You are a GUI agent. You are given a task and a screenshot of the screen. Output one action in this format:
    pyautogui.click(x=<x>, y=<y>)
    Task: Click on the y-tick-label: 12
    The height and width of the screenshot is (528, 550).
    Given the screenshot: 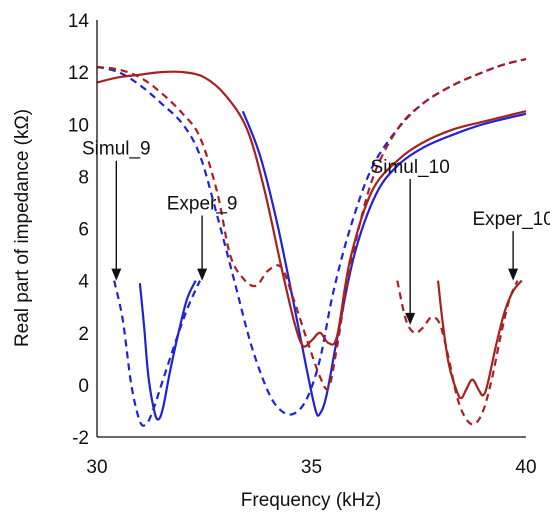 What is the action you would take?
    pyautogui.click(x=78, y=73)
    